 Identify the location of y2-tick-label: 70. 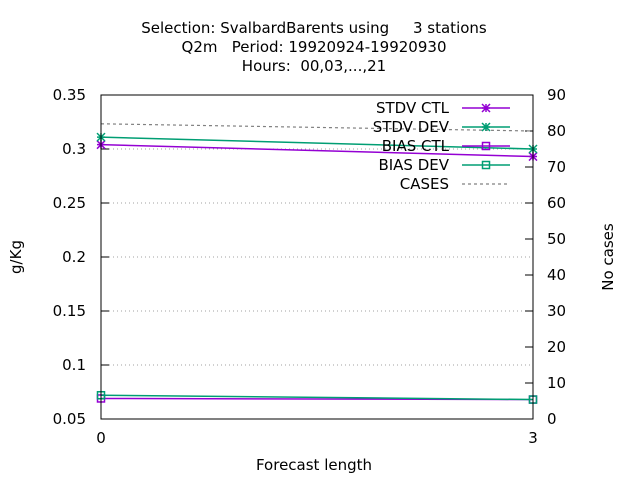
(556, 167).